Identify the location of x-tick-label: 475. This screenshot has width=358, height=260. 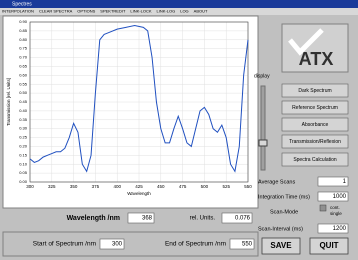
(183, 186).